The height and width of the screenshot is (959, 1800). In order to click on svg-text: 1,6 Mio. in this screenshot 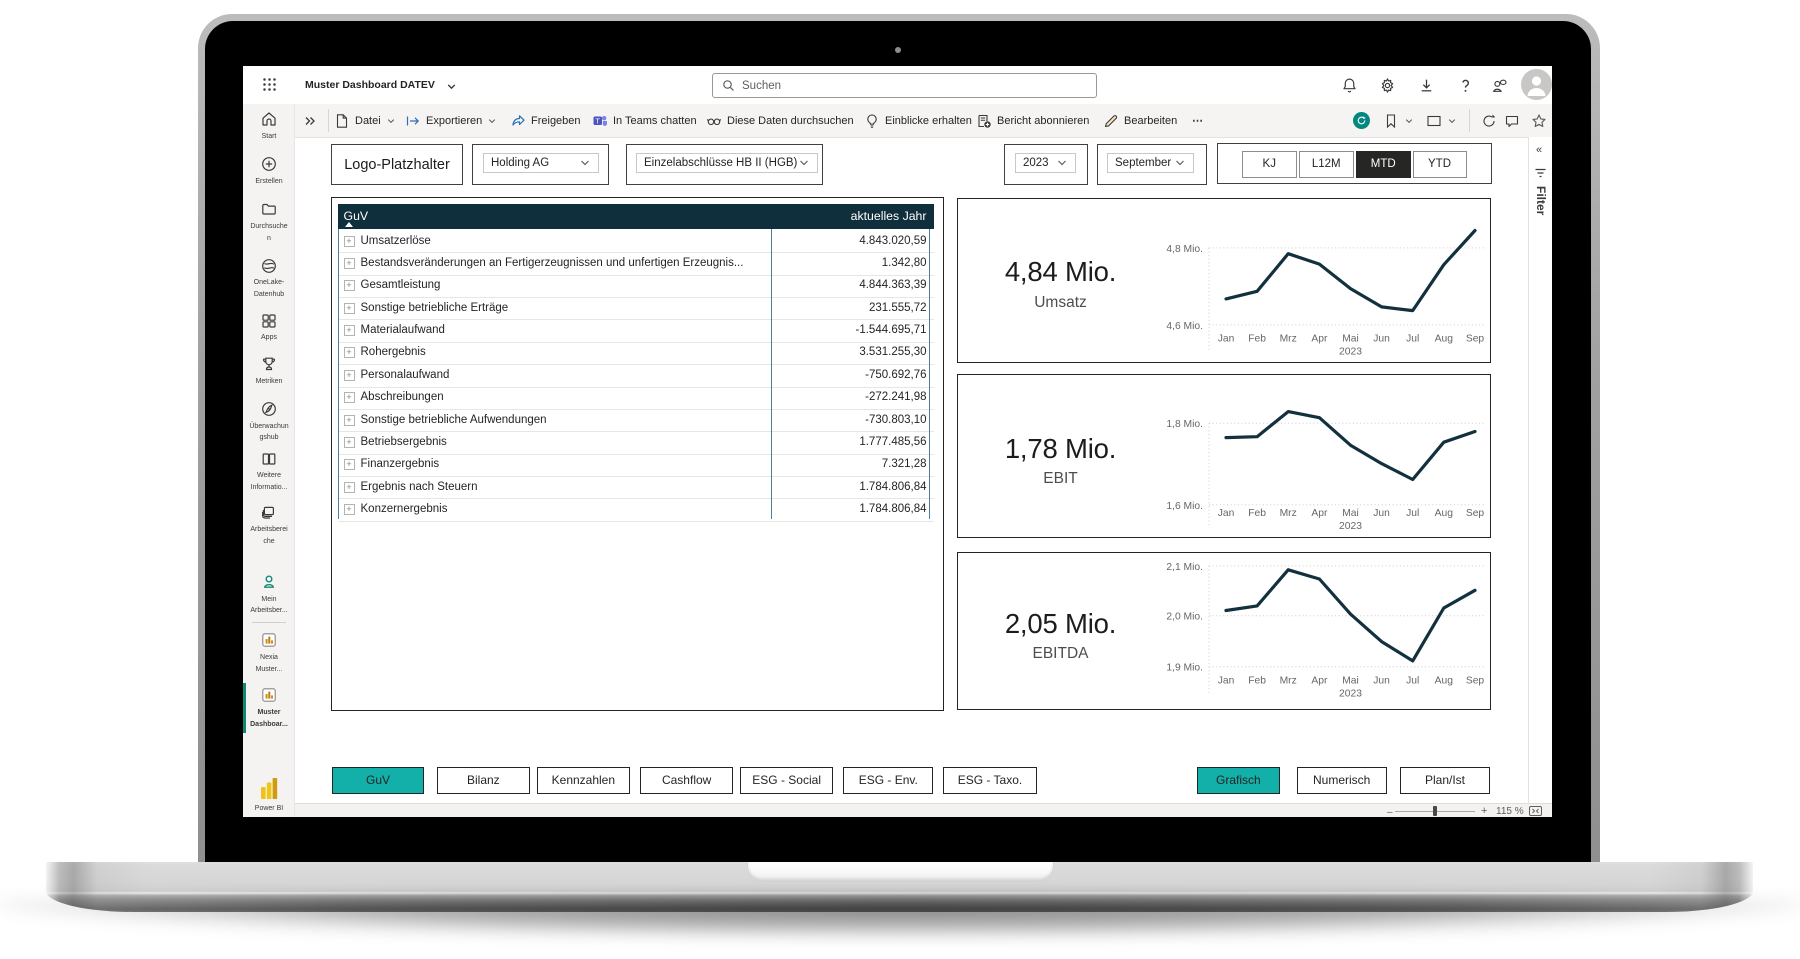, I will do `click(1184, 506)`.